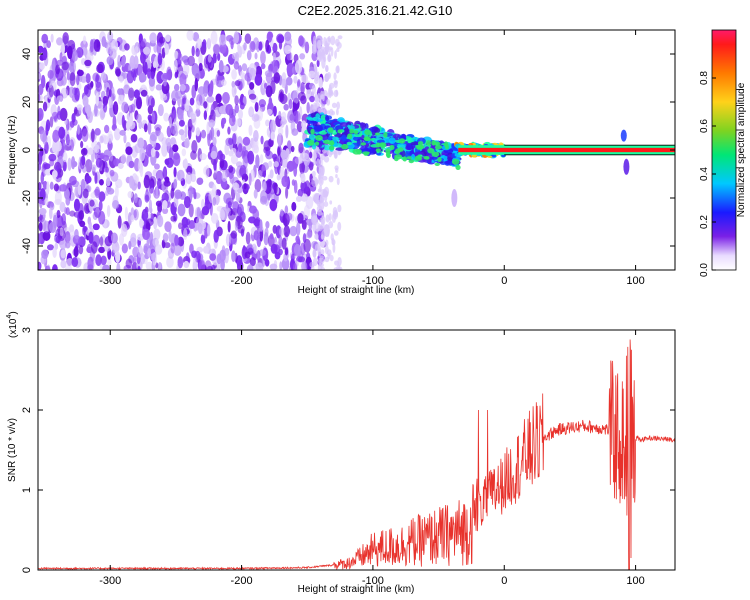 The height and width of the screenshot is (600, 750). Describe the element at coordinates (27, 246) in the screenshot. I see `spectrogram-y-tick-label: -40` at that location.